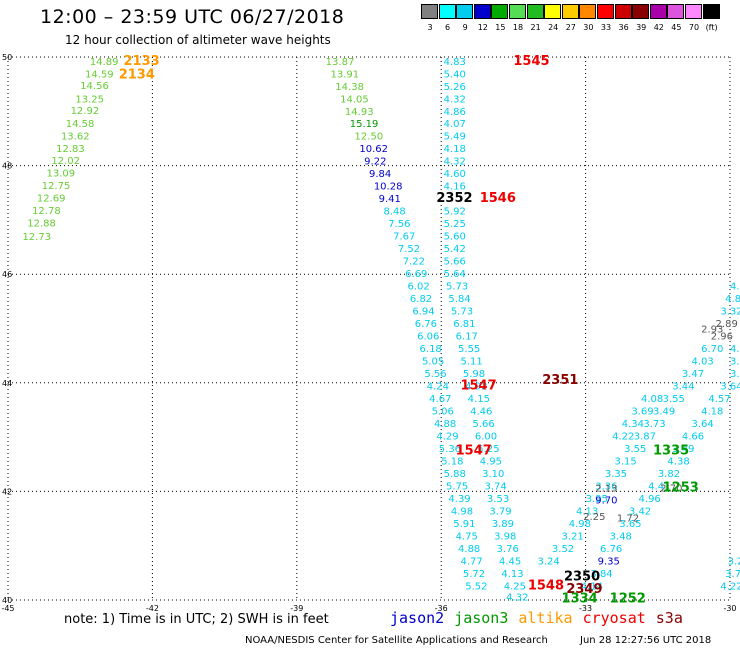  Describe the element at coordinates (474, 451) in the screenshot. I see `pass-time-label: 1547` at that location.